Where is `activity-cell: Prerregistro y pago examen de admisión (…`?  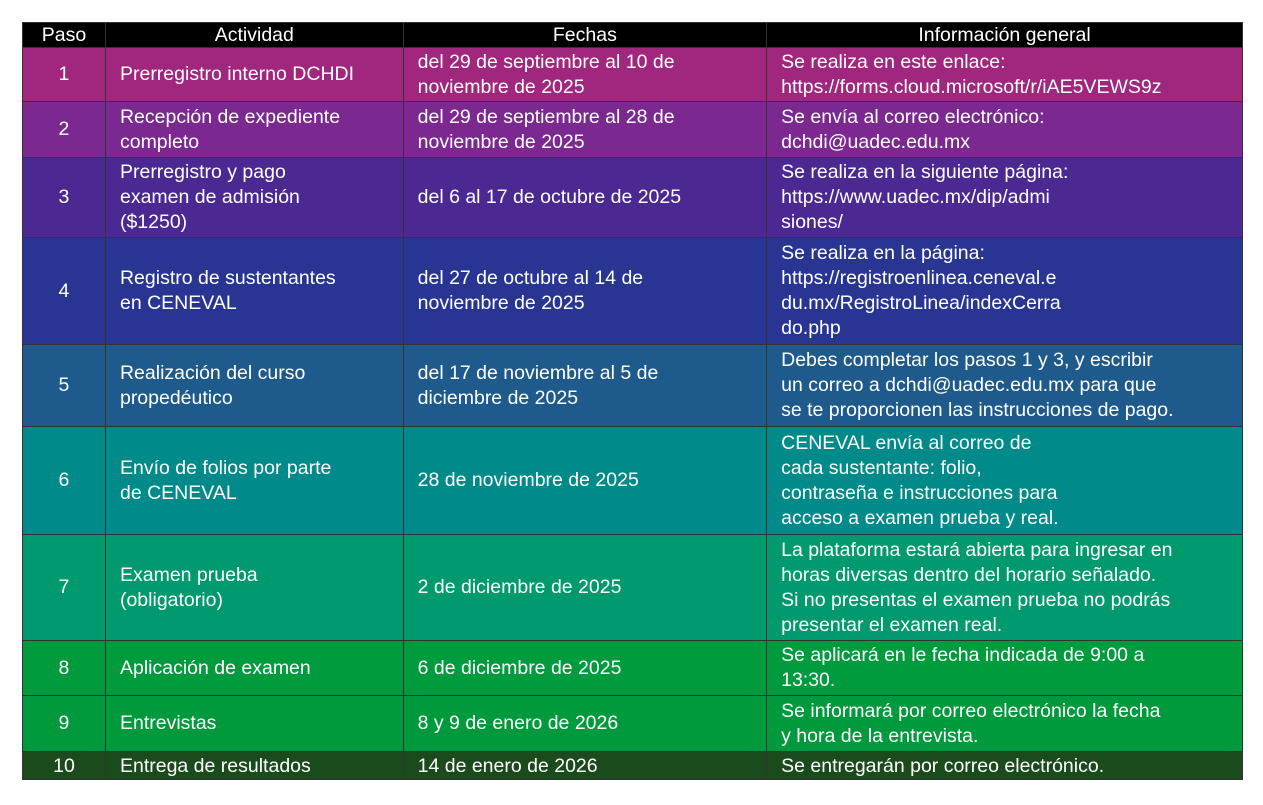 activity-cell: Prerregistro y pago examen de admisión (… is located at coordinates (254, 197).